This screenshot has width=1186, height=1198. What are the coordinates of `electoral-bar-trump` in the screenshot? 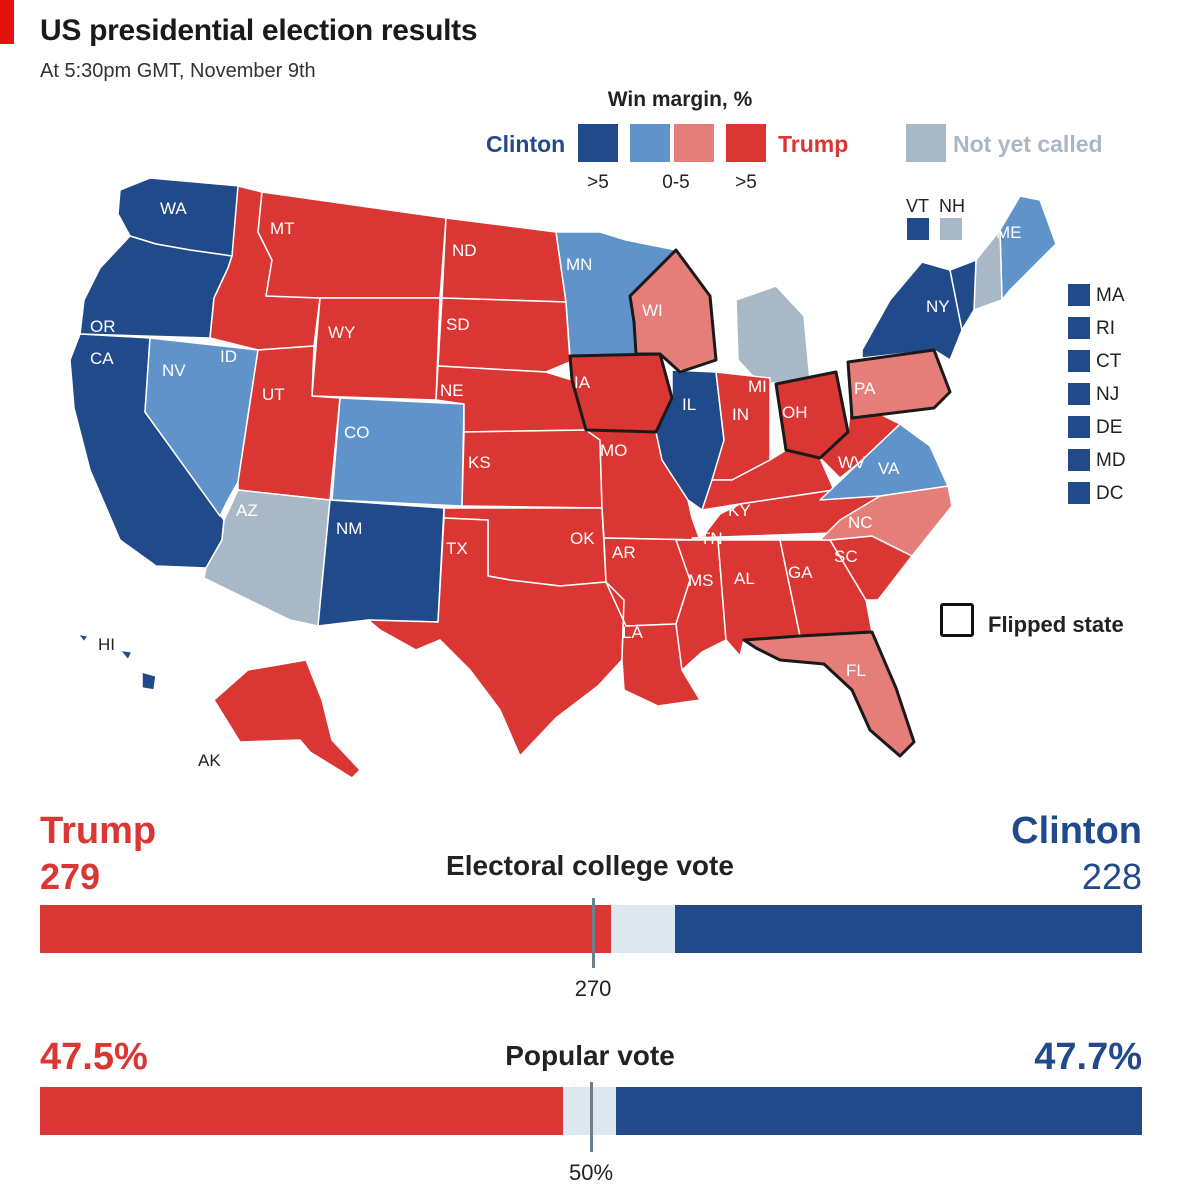 It's located at (326, 929).